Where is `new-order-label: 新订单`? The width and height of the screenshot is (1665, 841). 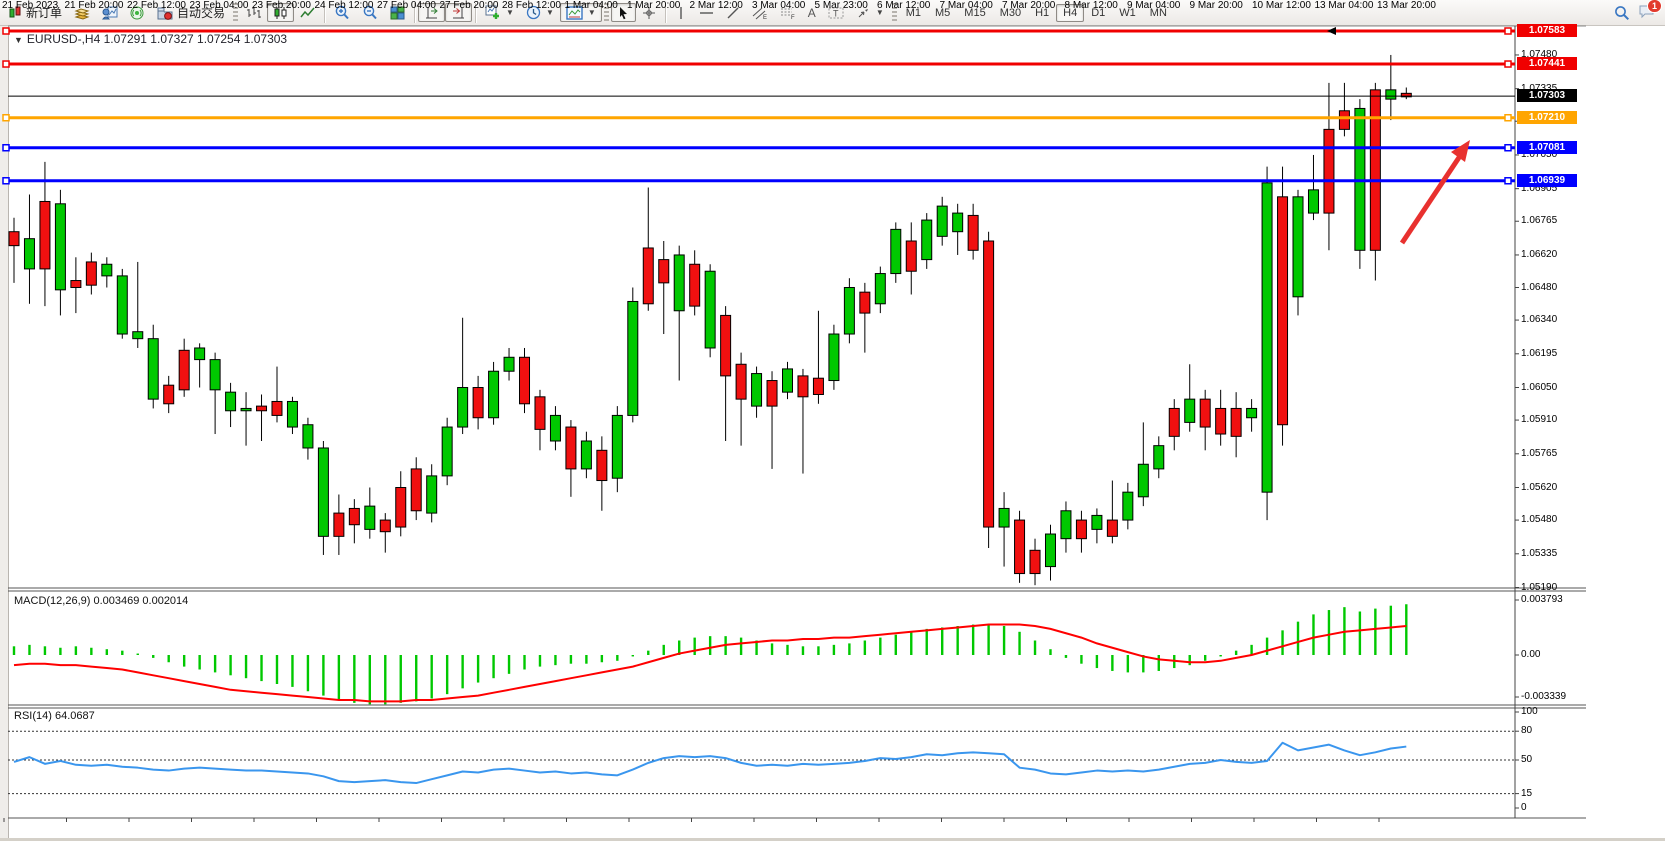
new-order-label: 新订单 is located at coordinates (44, 13).